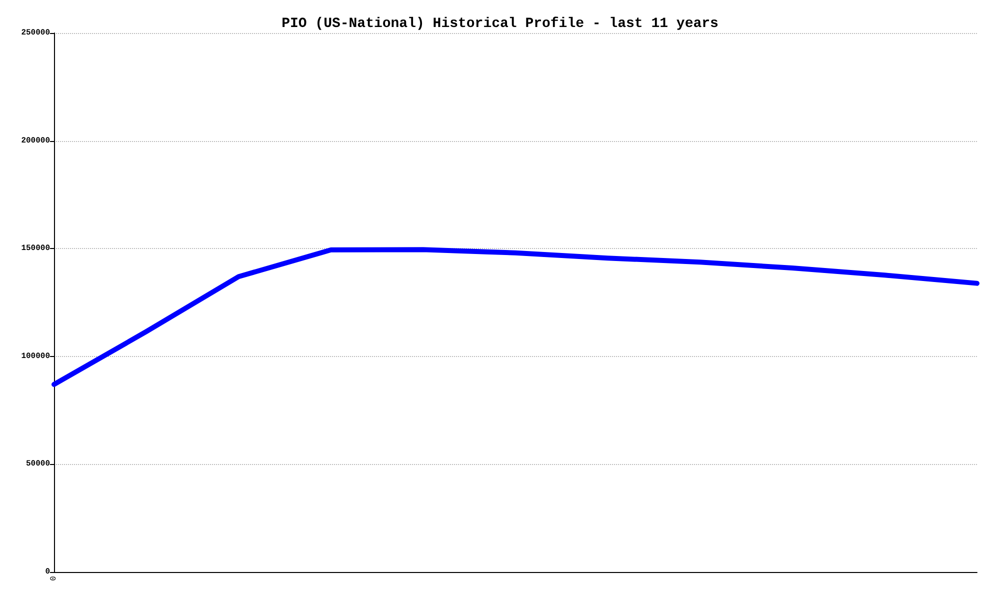 The image size is (1000, 600). Describe the element at coordinates (35, 141) in the screenshot. I see `y-tick-label: 200000` at that location.